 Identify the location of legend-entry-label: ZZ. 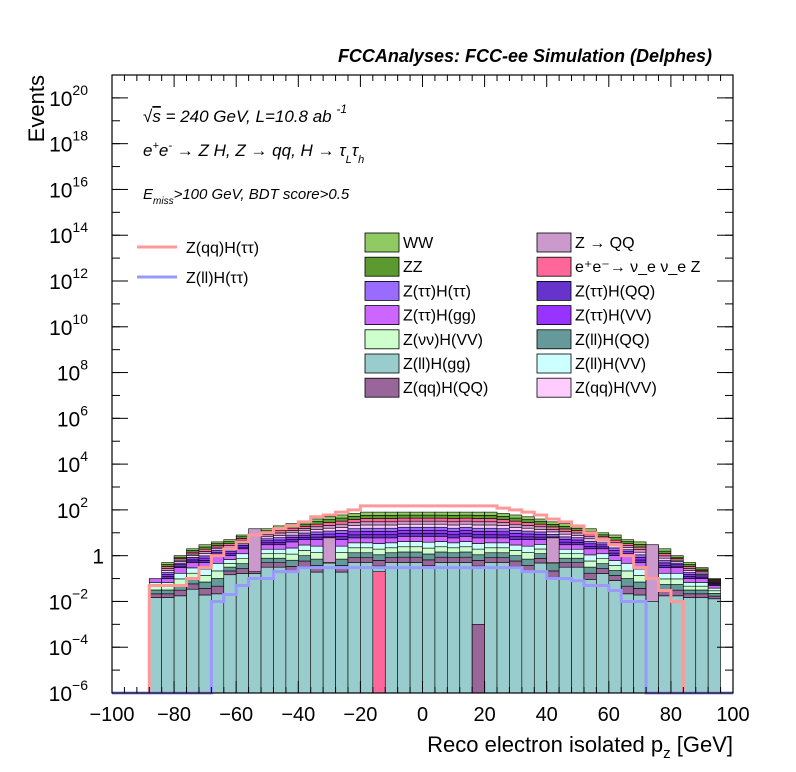
(413, 267).